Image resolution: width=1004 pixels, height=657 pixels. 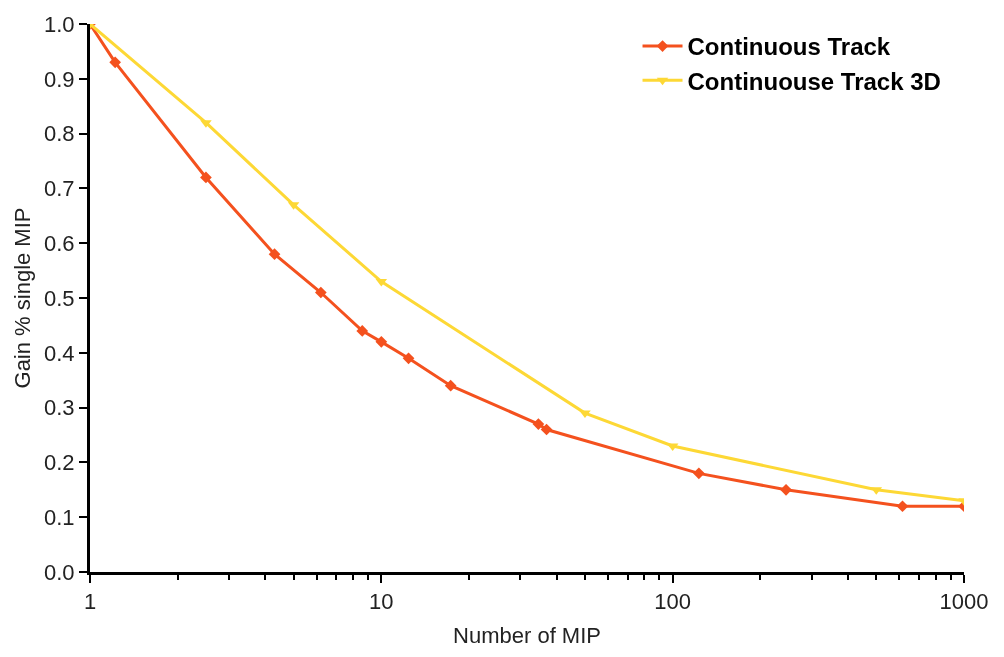 What do you see at coordinates (964, 602) in the screenshot?
I see `x-tick-label: 1000` at bounding box center [964, 602].